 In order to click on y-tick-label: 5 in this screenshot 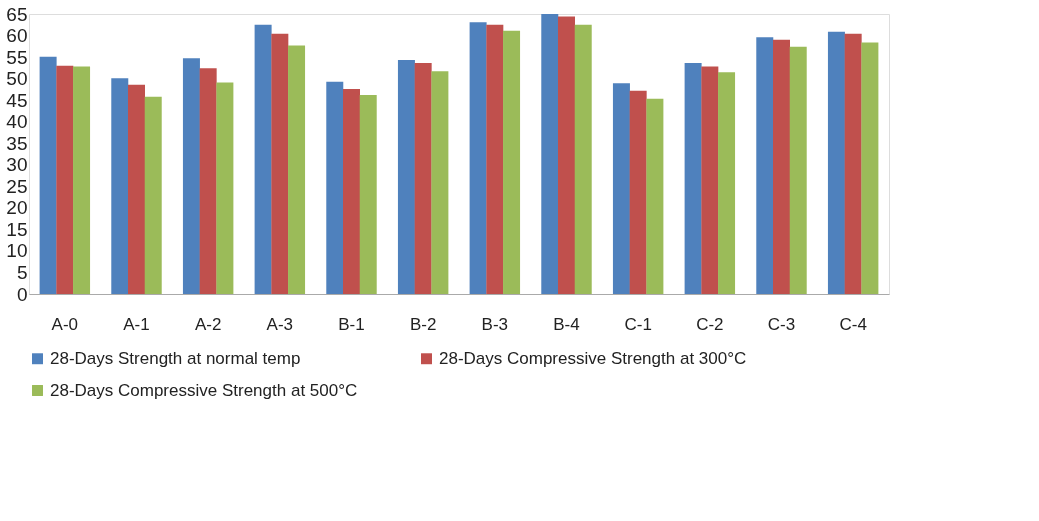, I will do `click(22, 272)`.